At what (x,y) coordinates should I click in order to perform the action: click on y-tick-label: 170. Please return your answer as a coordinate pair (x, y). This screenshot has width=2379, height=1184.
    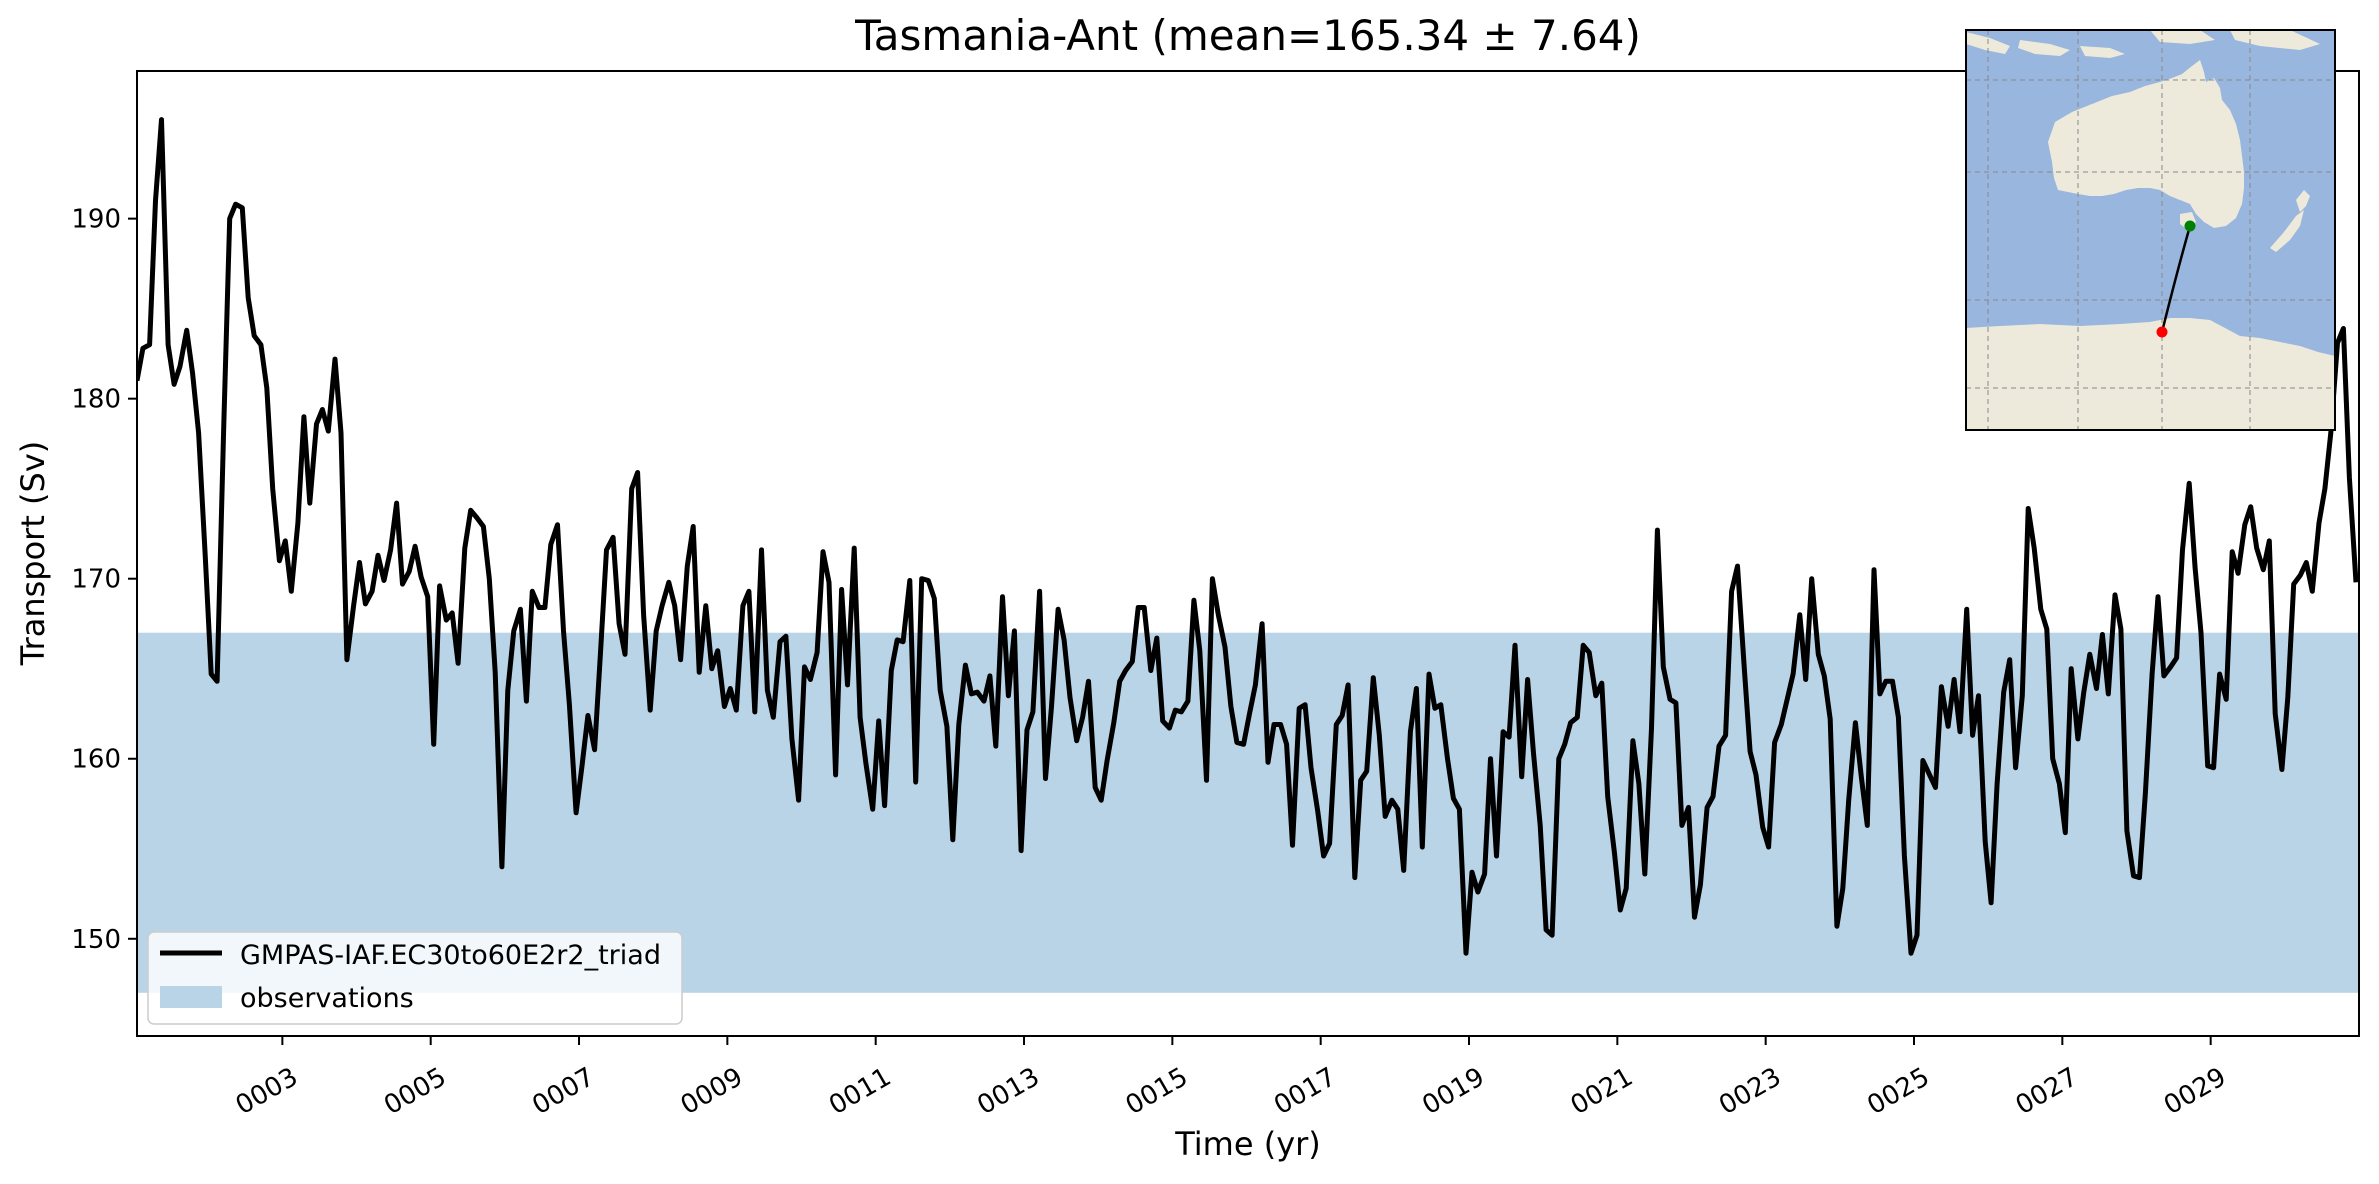
    Looking at the image, I should click on (96, 580).